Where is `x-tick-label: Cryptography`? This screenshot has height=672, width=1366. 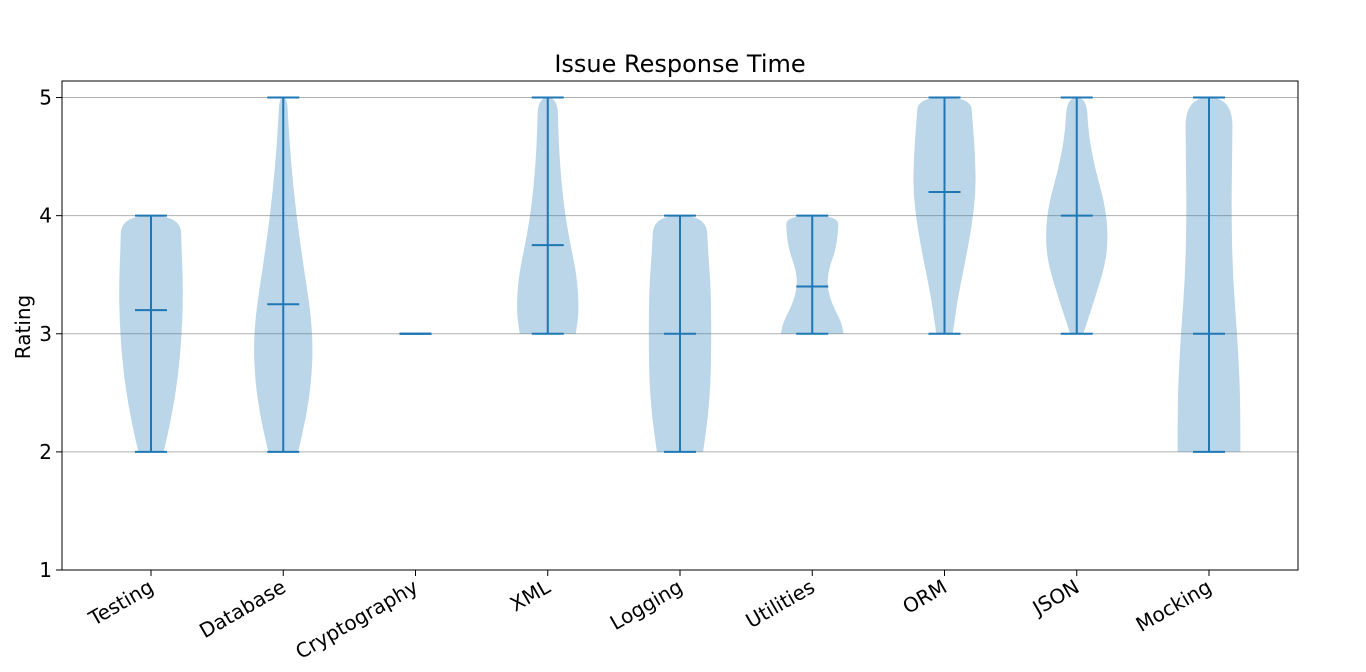
x-tick-label: Cryptography is located at coordinates (356, 618).